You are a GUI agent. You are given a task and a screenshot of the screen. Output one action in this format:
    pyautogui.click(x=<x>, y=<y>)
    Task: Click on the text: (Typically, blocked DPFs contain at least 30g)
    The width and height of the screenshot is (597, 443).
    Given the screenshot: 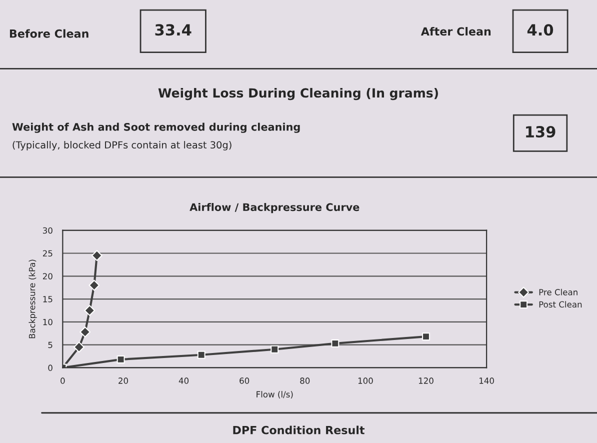 What is the action you would take?
    pyautogui.click(x=122, y=145)
    